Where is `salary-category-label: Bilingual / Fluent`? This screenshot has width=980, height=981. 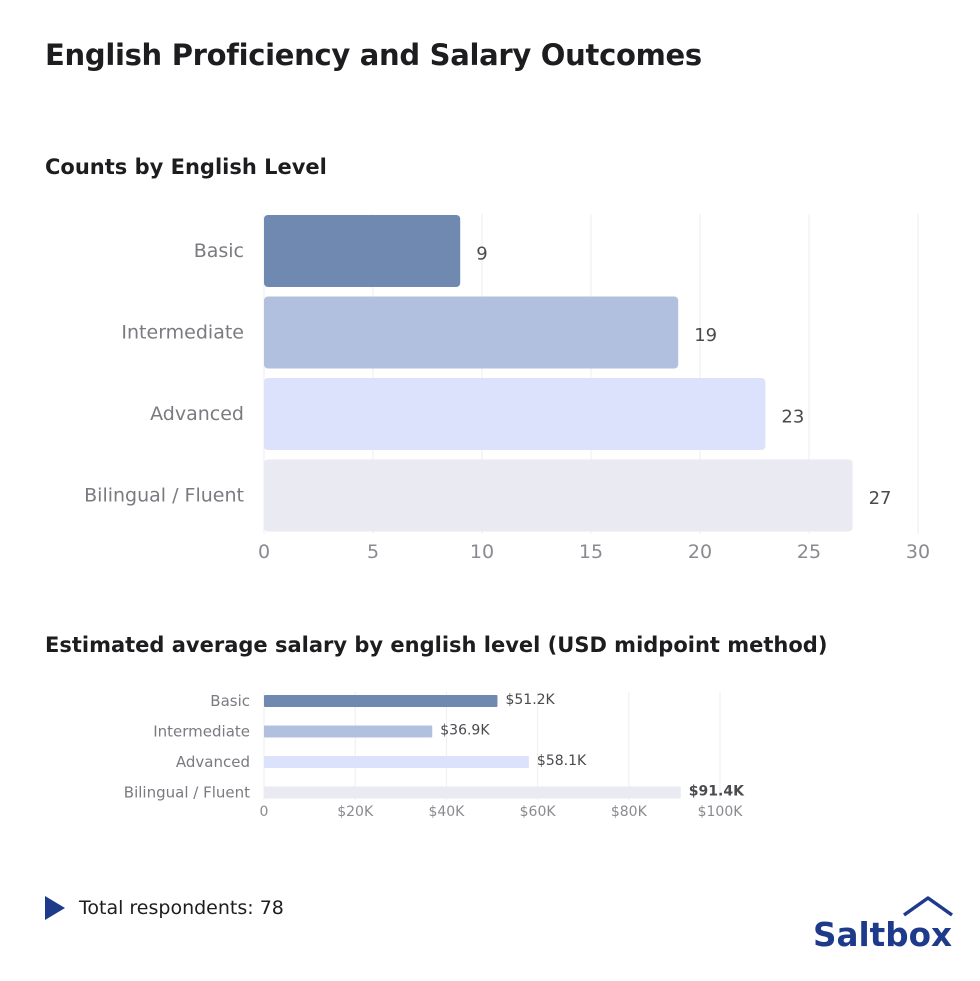
salary-category-label: Bilingual / Fluent is located at coordinates (187, 793).